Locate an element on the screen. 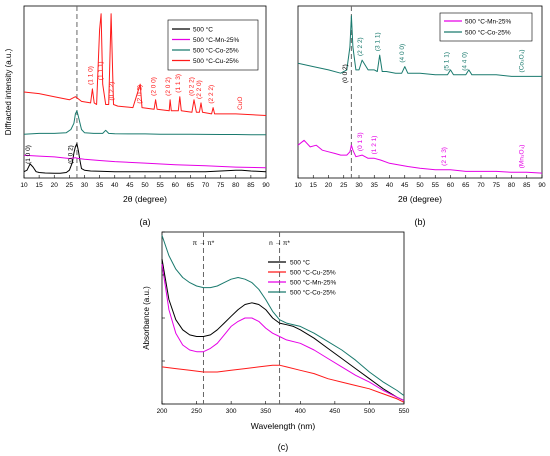  legend-label-mn: 500 °C-Mn-25% is located at coordinates (216, 40).